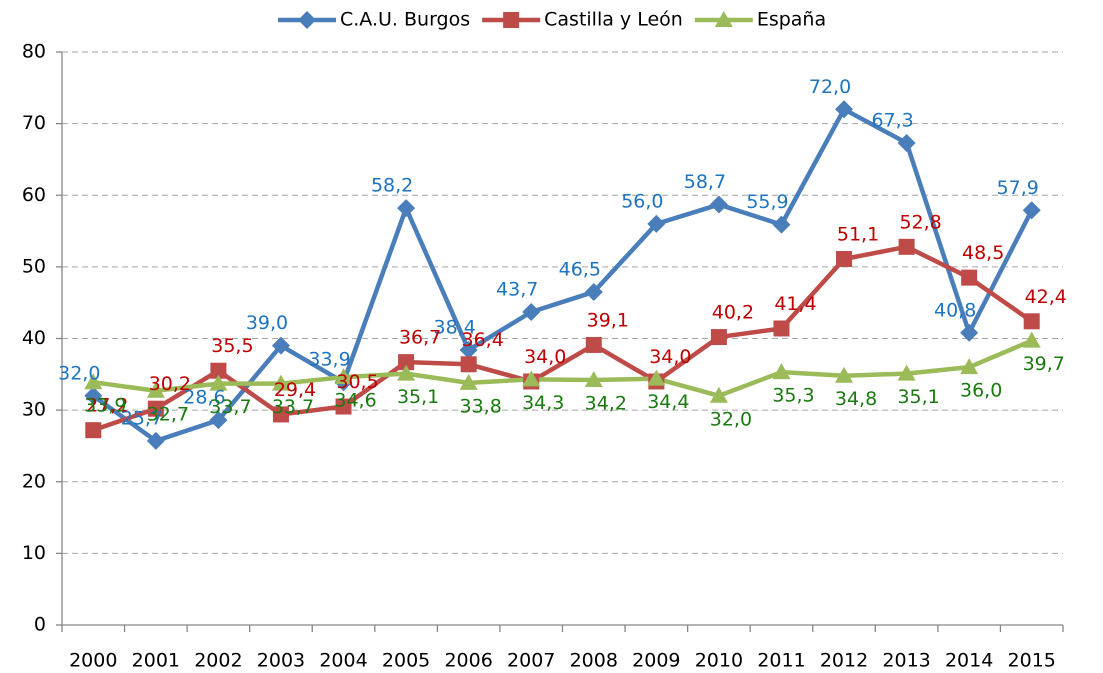 This screenshot has width=1103, height=673. What do you see at coordinates (34, 481) in the screenshot?
I see `y-tick-label: 20` at bounding box center [34, 481].